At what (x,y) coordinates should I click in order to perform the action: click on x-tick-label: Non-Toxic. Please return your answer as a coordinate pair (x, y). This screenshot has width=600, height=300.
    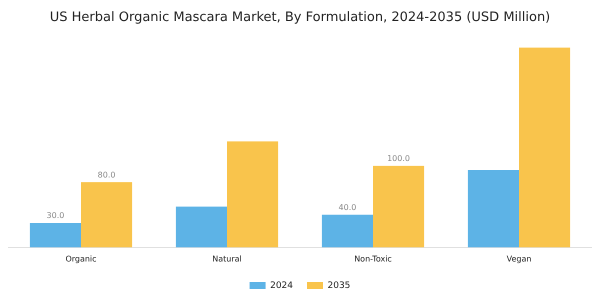
    Looking at the image, I should click on (373, 259).